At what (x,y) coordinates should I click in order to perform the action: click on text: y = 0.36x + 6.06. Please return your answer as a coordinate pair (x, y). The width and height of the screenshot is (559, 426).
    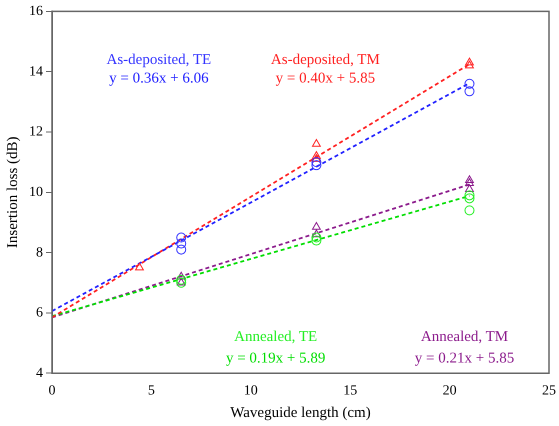
    Looking at the image, I should click on (159, 78).